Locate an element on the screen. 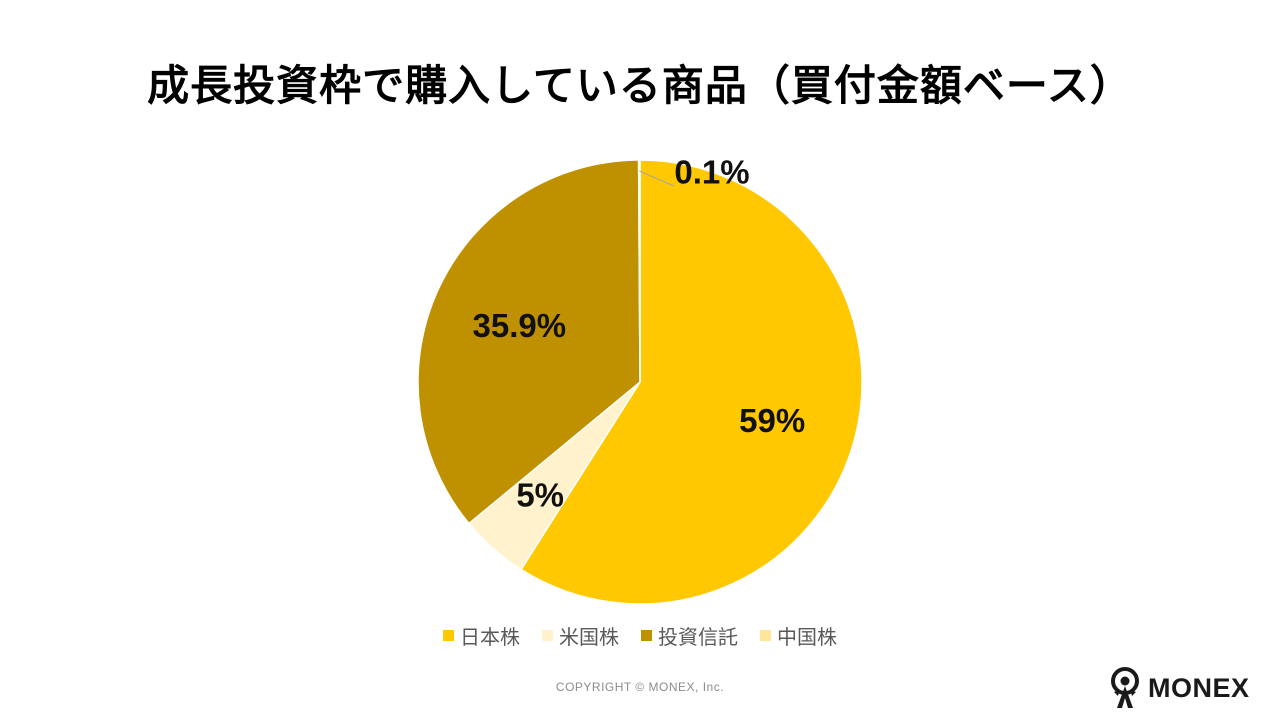  legend-label-japan-stocks: 日本株 is located at coordinates (490, 637).